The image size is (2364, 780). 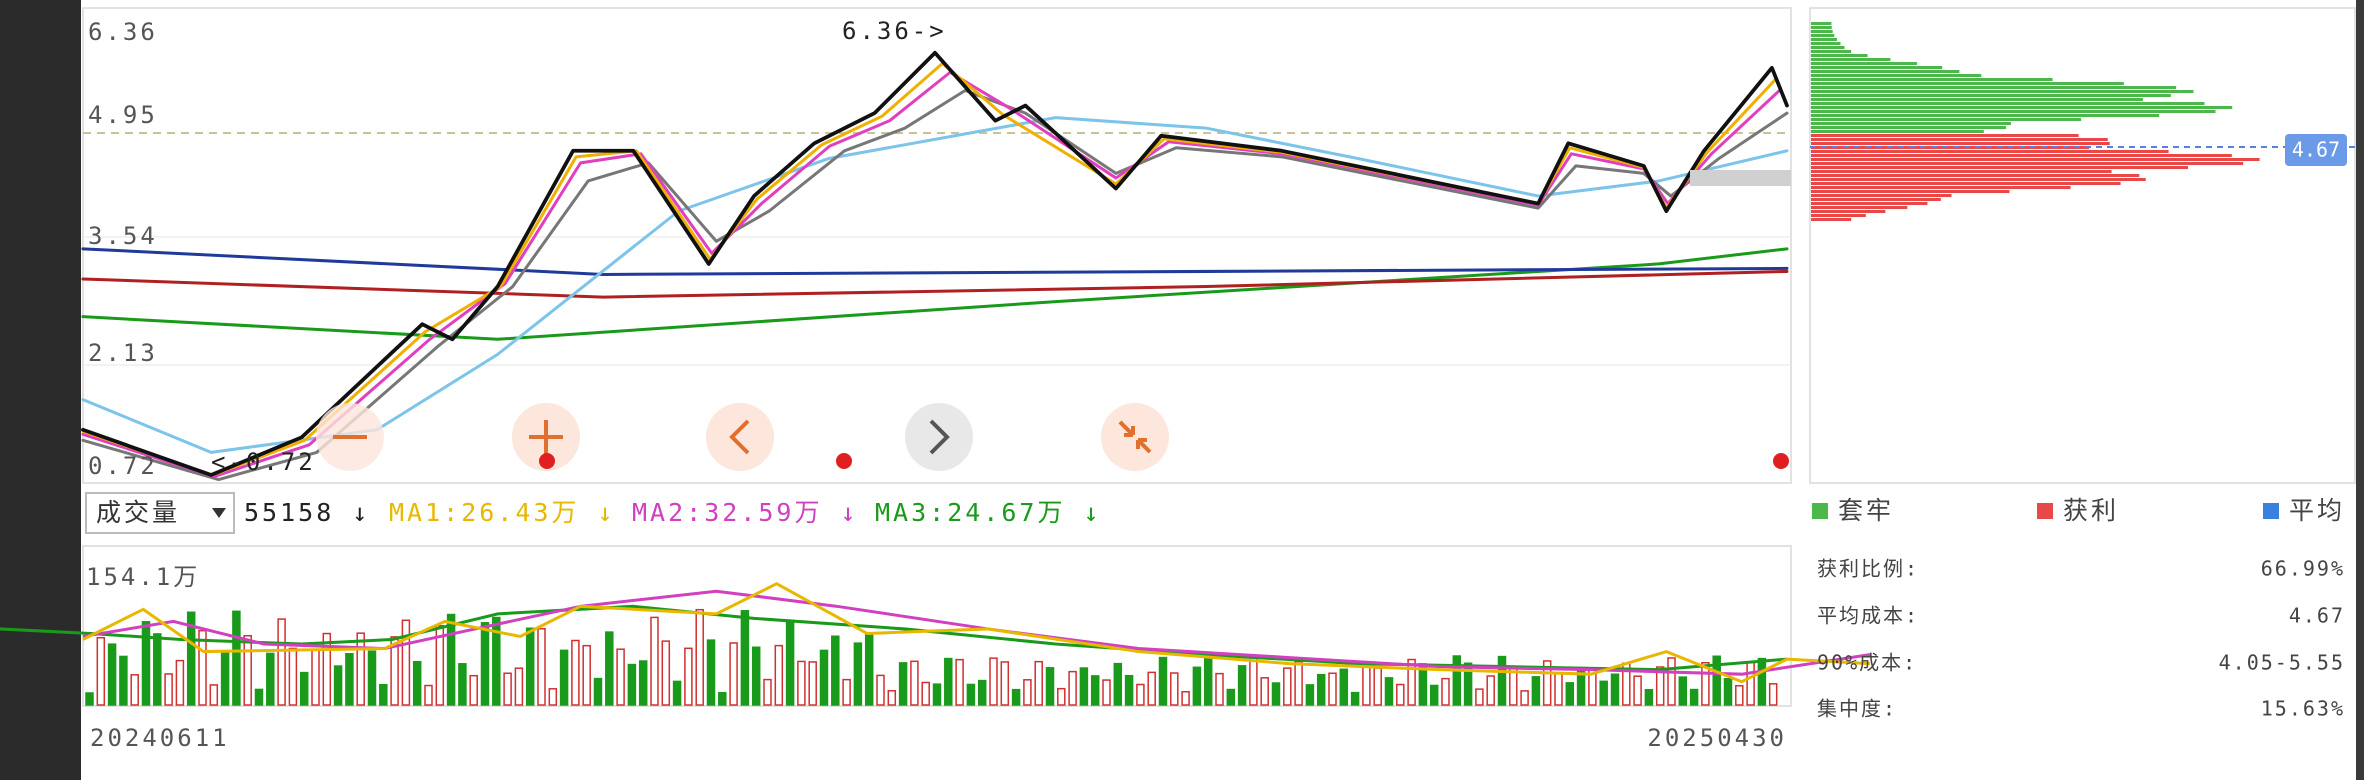 What do you see at coordinates (123, 115) in the screenshot?
I see `y-axis-label: 4.95` at bounding box center [123, 115].